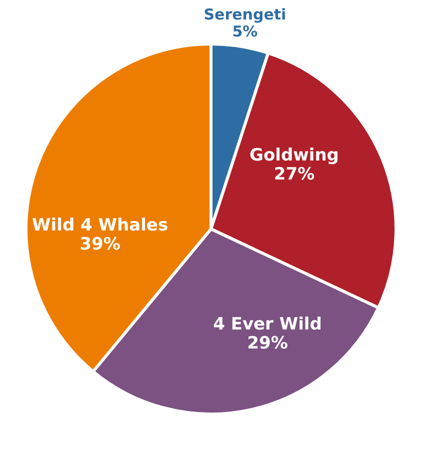 The width and height of the screenshot is (422, 458). I want to click on data-label: 39%, so click(100, 244).